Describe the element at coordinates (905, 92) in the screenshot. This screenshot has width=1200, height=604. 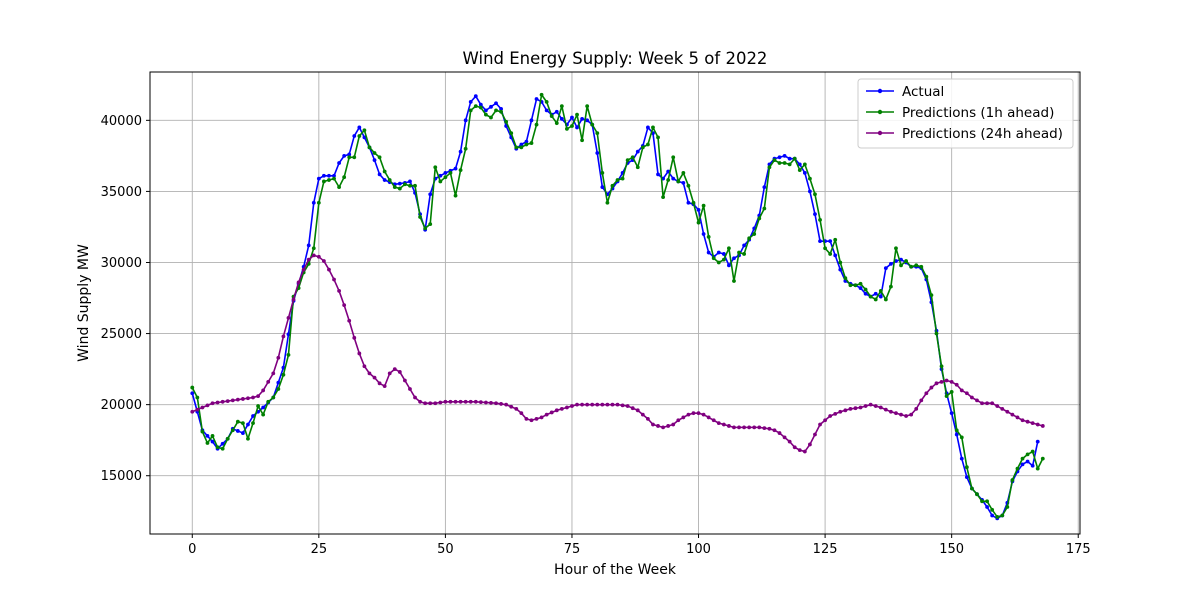
I see `legend-item: Actual` at that location.